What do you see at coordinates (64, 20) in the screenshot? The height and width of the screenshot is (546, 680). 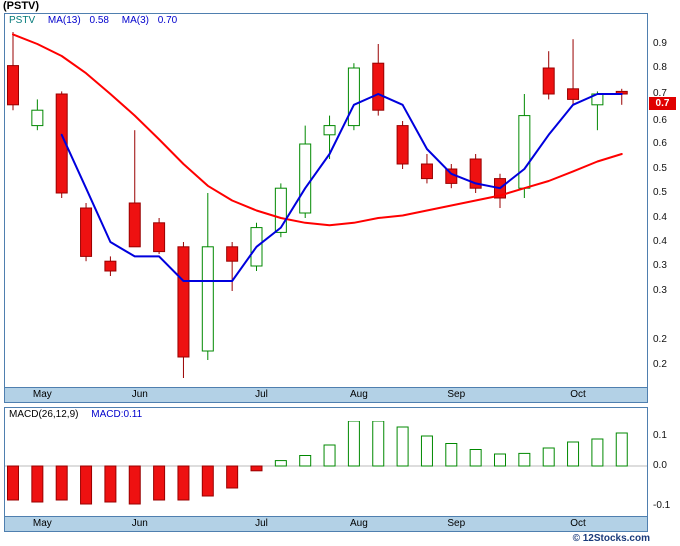 I see `ma13-legend-label: MA(13)` at bounding box center [64, 20].